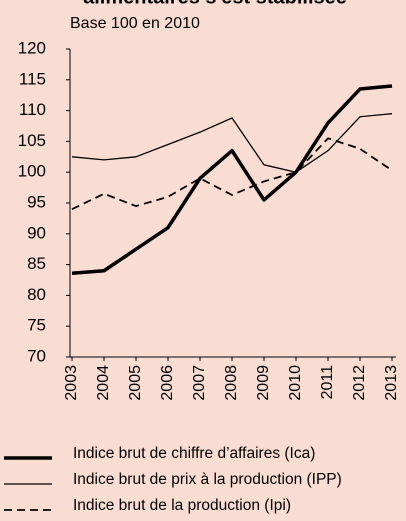 The image size is (406, 521). Describe the element at coordinates (32, 78) in the screenshot. I see `y-tick-label: 115` at that location.